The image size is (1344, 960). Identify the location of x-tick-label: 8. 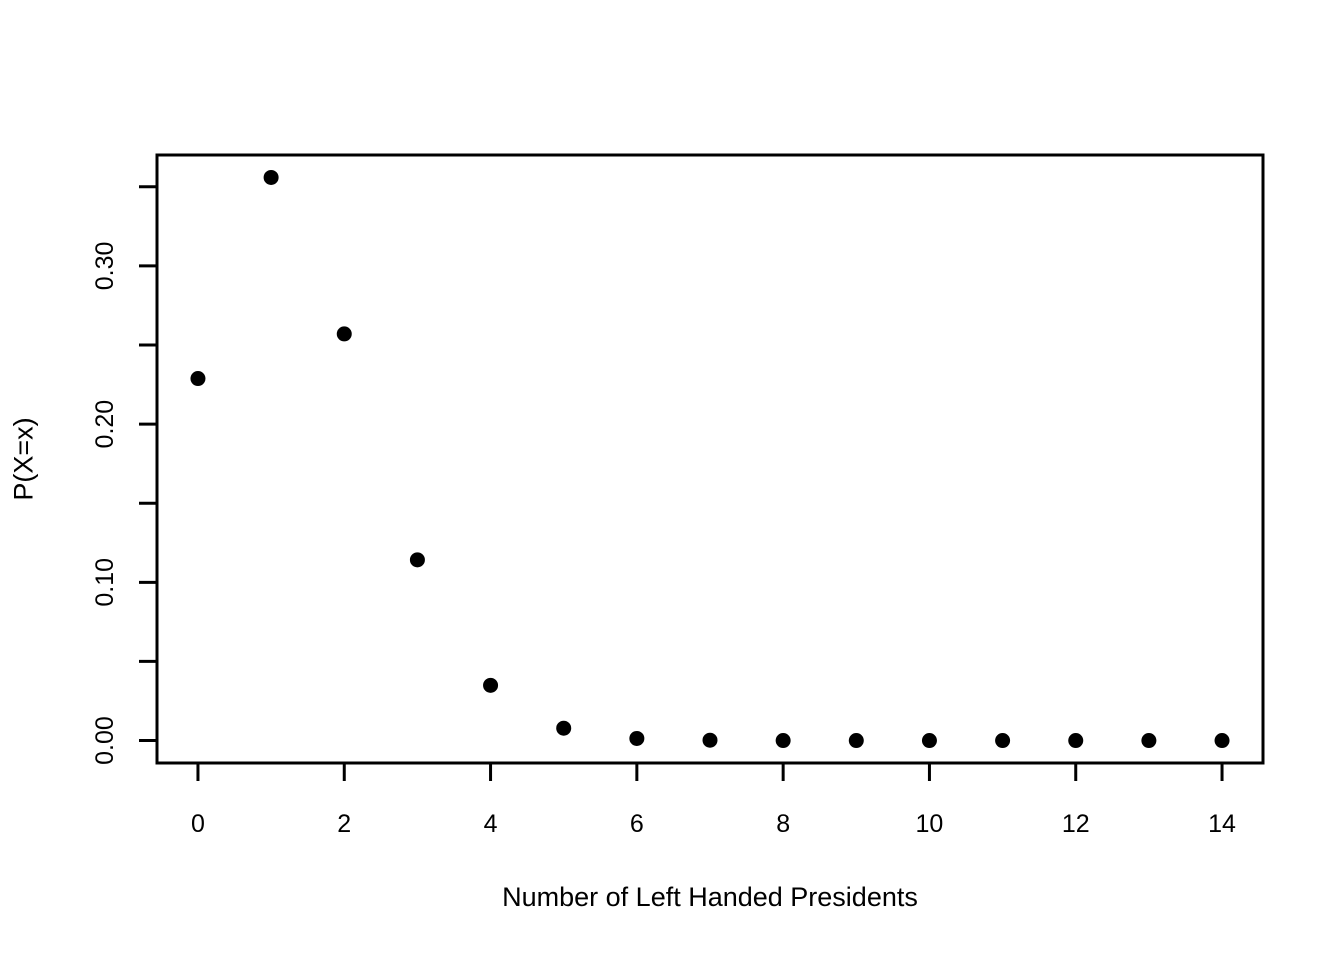
(783, 824).